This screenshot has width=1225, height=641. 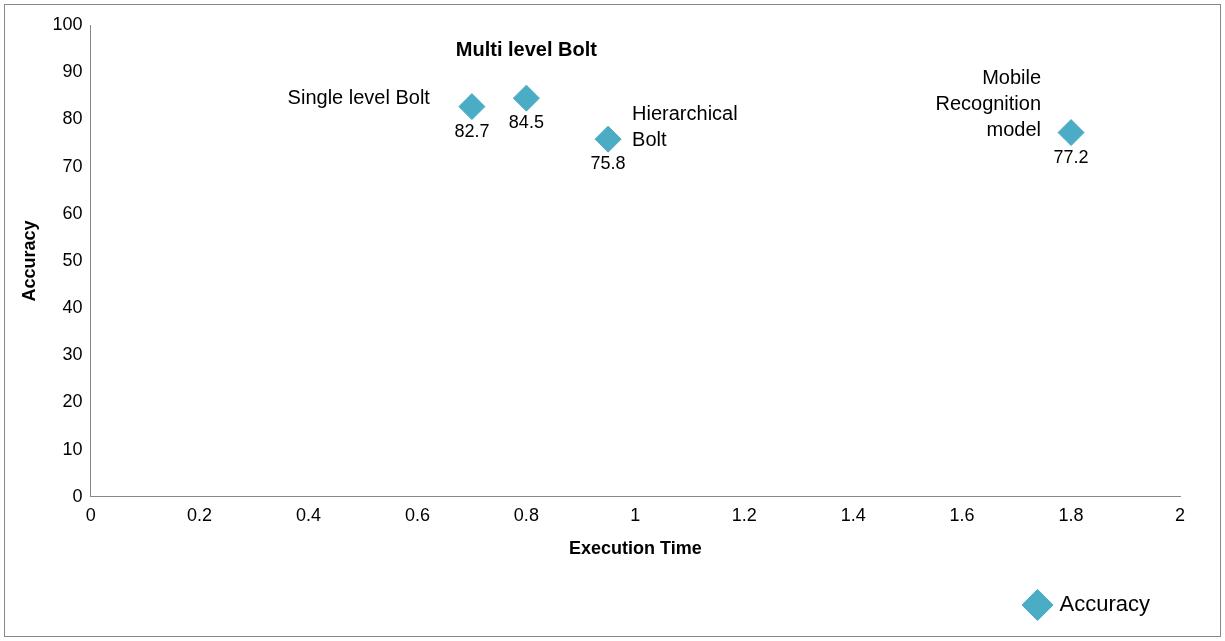 What do you see at coordinates (72, 212) in the screenshot?
I see `y-tick-label: 60` at bounding box center [72, 212].